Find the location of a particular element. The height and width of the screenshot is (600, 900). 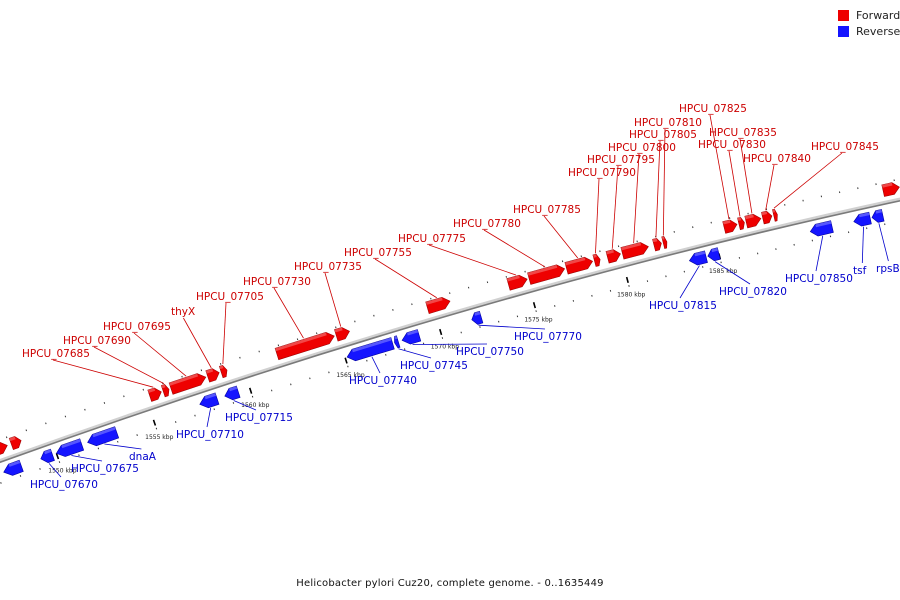

gene-label-HPCU_07785: HPCU_07785 is located at coordinates (547, 210).